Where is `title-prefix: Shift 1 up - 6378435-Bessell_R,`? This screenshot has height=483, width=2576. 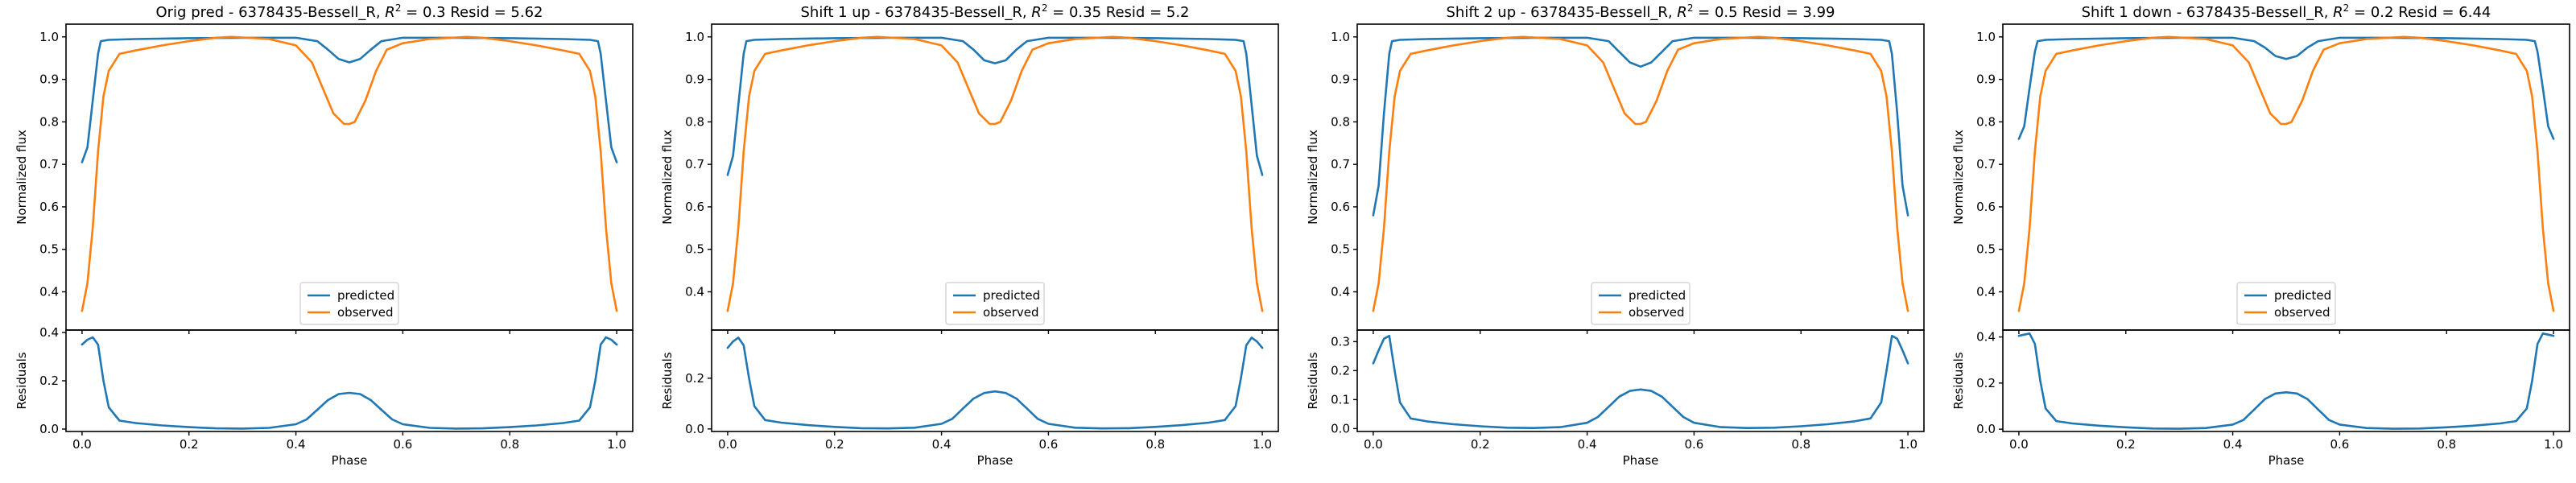 title-prefix: Shift 1 up - 6378435-Bessell_R, is located at coordinates (915, 12).